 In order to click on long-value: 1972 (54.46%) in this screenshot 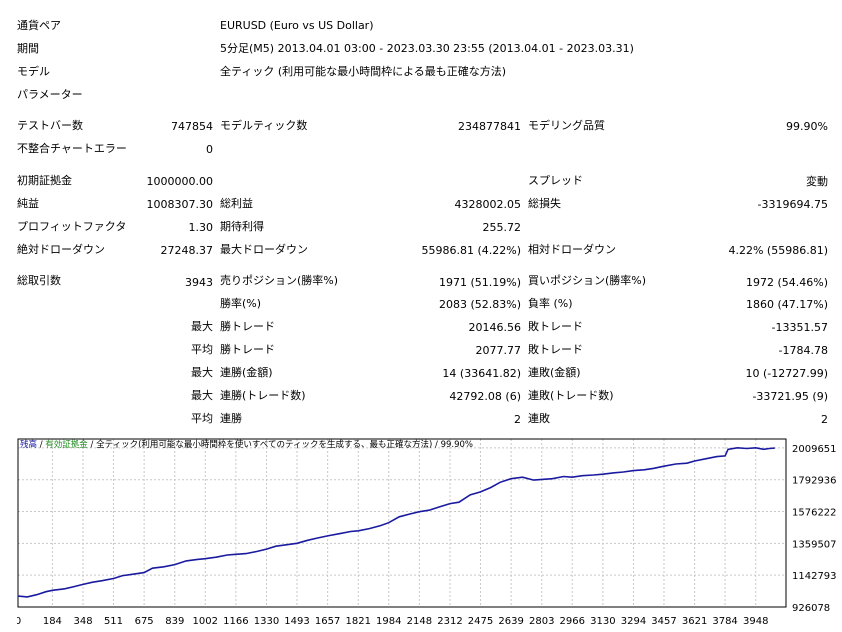, I will do `click(786, 282)`.